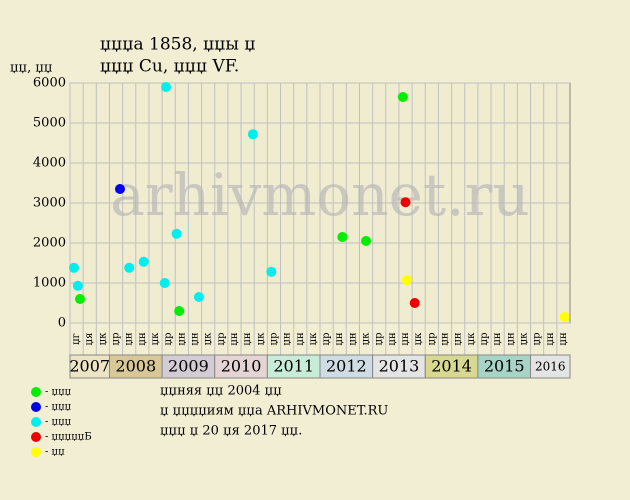 Image resolution: width=630 pixels, height=500 pixels. I want to click on legend-label: - џџџџџБ, so click(68, 437).